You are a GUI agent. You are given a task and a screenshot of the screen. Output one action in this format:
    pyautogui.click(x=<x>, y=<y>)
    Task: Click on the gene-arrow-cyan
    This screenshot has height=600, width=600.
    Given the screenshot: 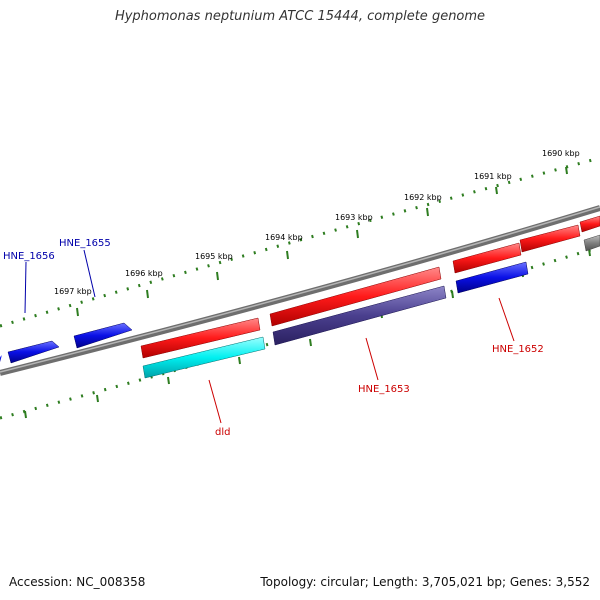 What is the action you would take?
    pyautogui.click(x=204, y=357)
    